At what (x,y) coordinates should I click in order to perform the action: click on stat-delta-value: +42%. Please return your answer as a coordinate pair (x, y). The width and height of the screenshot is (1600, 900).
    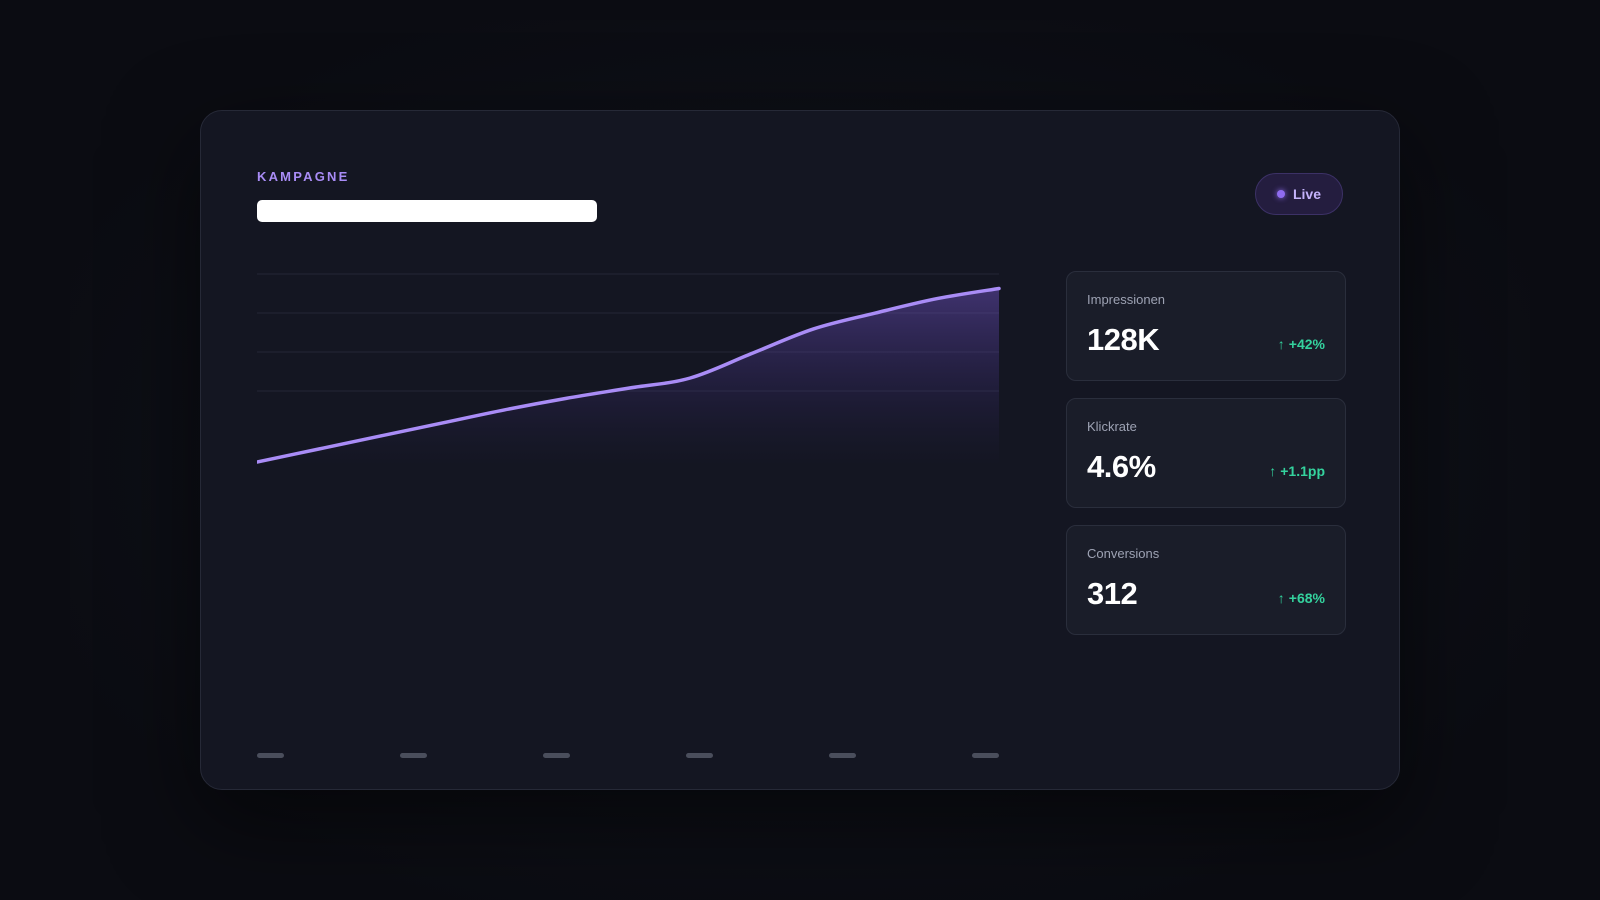
    Looking at the image, I should click on (1306, 344).